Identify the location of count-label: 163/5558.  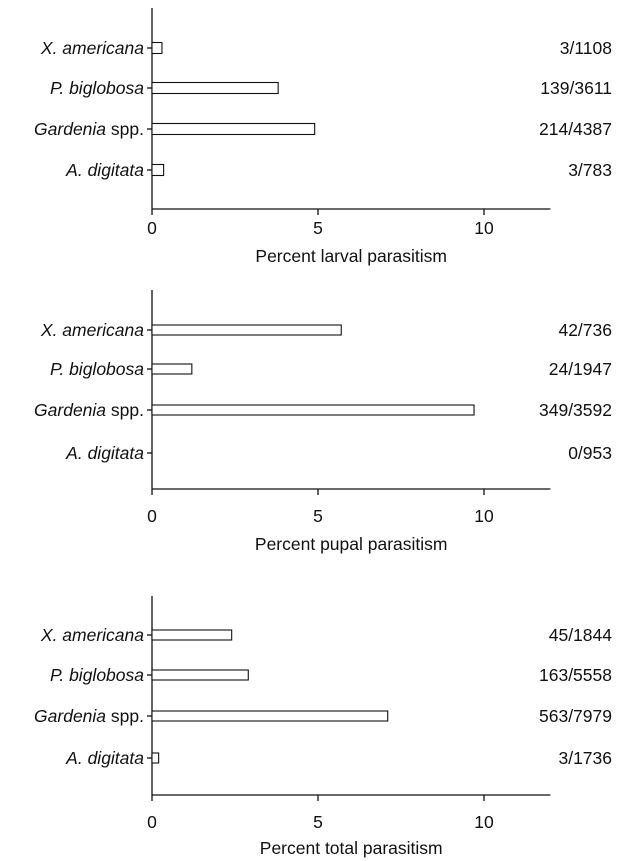
(575, 675).